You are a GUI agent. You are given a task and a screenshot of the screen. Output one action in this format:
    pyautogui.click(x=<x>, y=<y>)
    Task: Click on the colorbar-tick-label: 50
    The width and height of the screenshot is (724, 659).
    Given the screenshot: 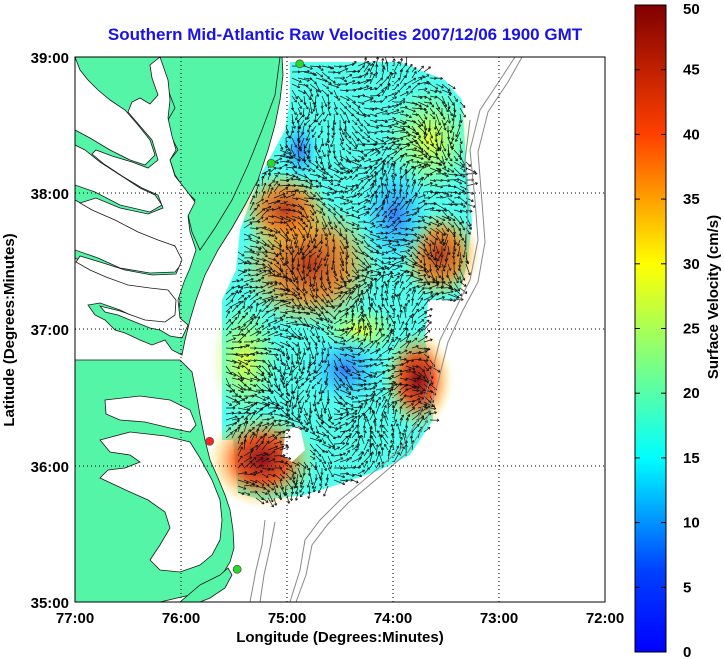 What is the action you would take?
    pyautogui.click(x=691, y=9)
    